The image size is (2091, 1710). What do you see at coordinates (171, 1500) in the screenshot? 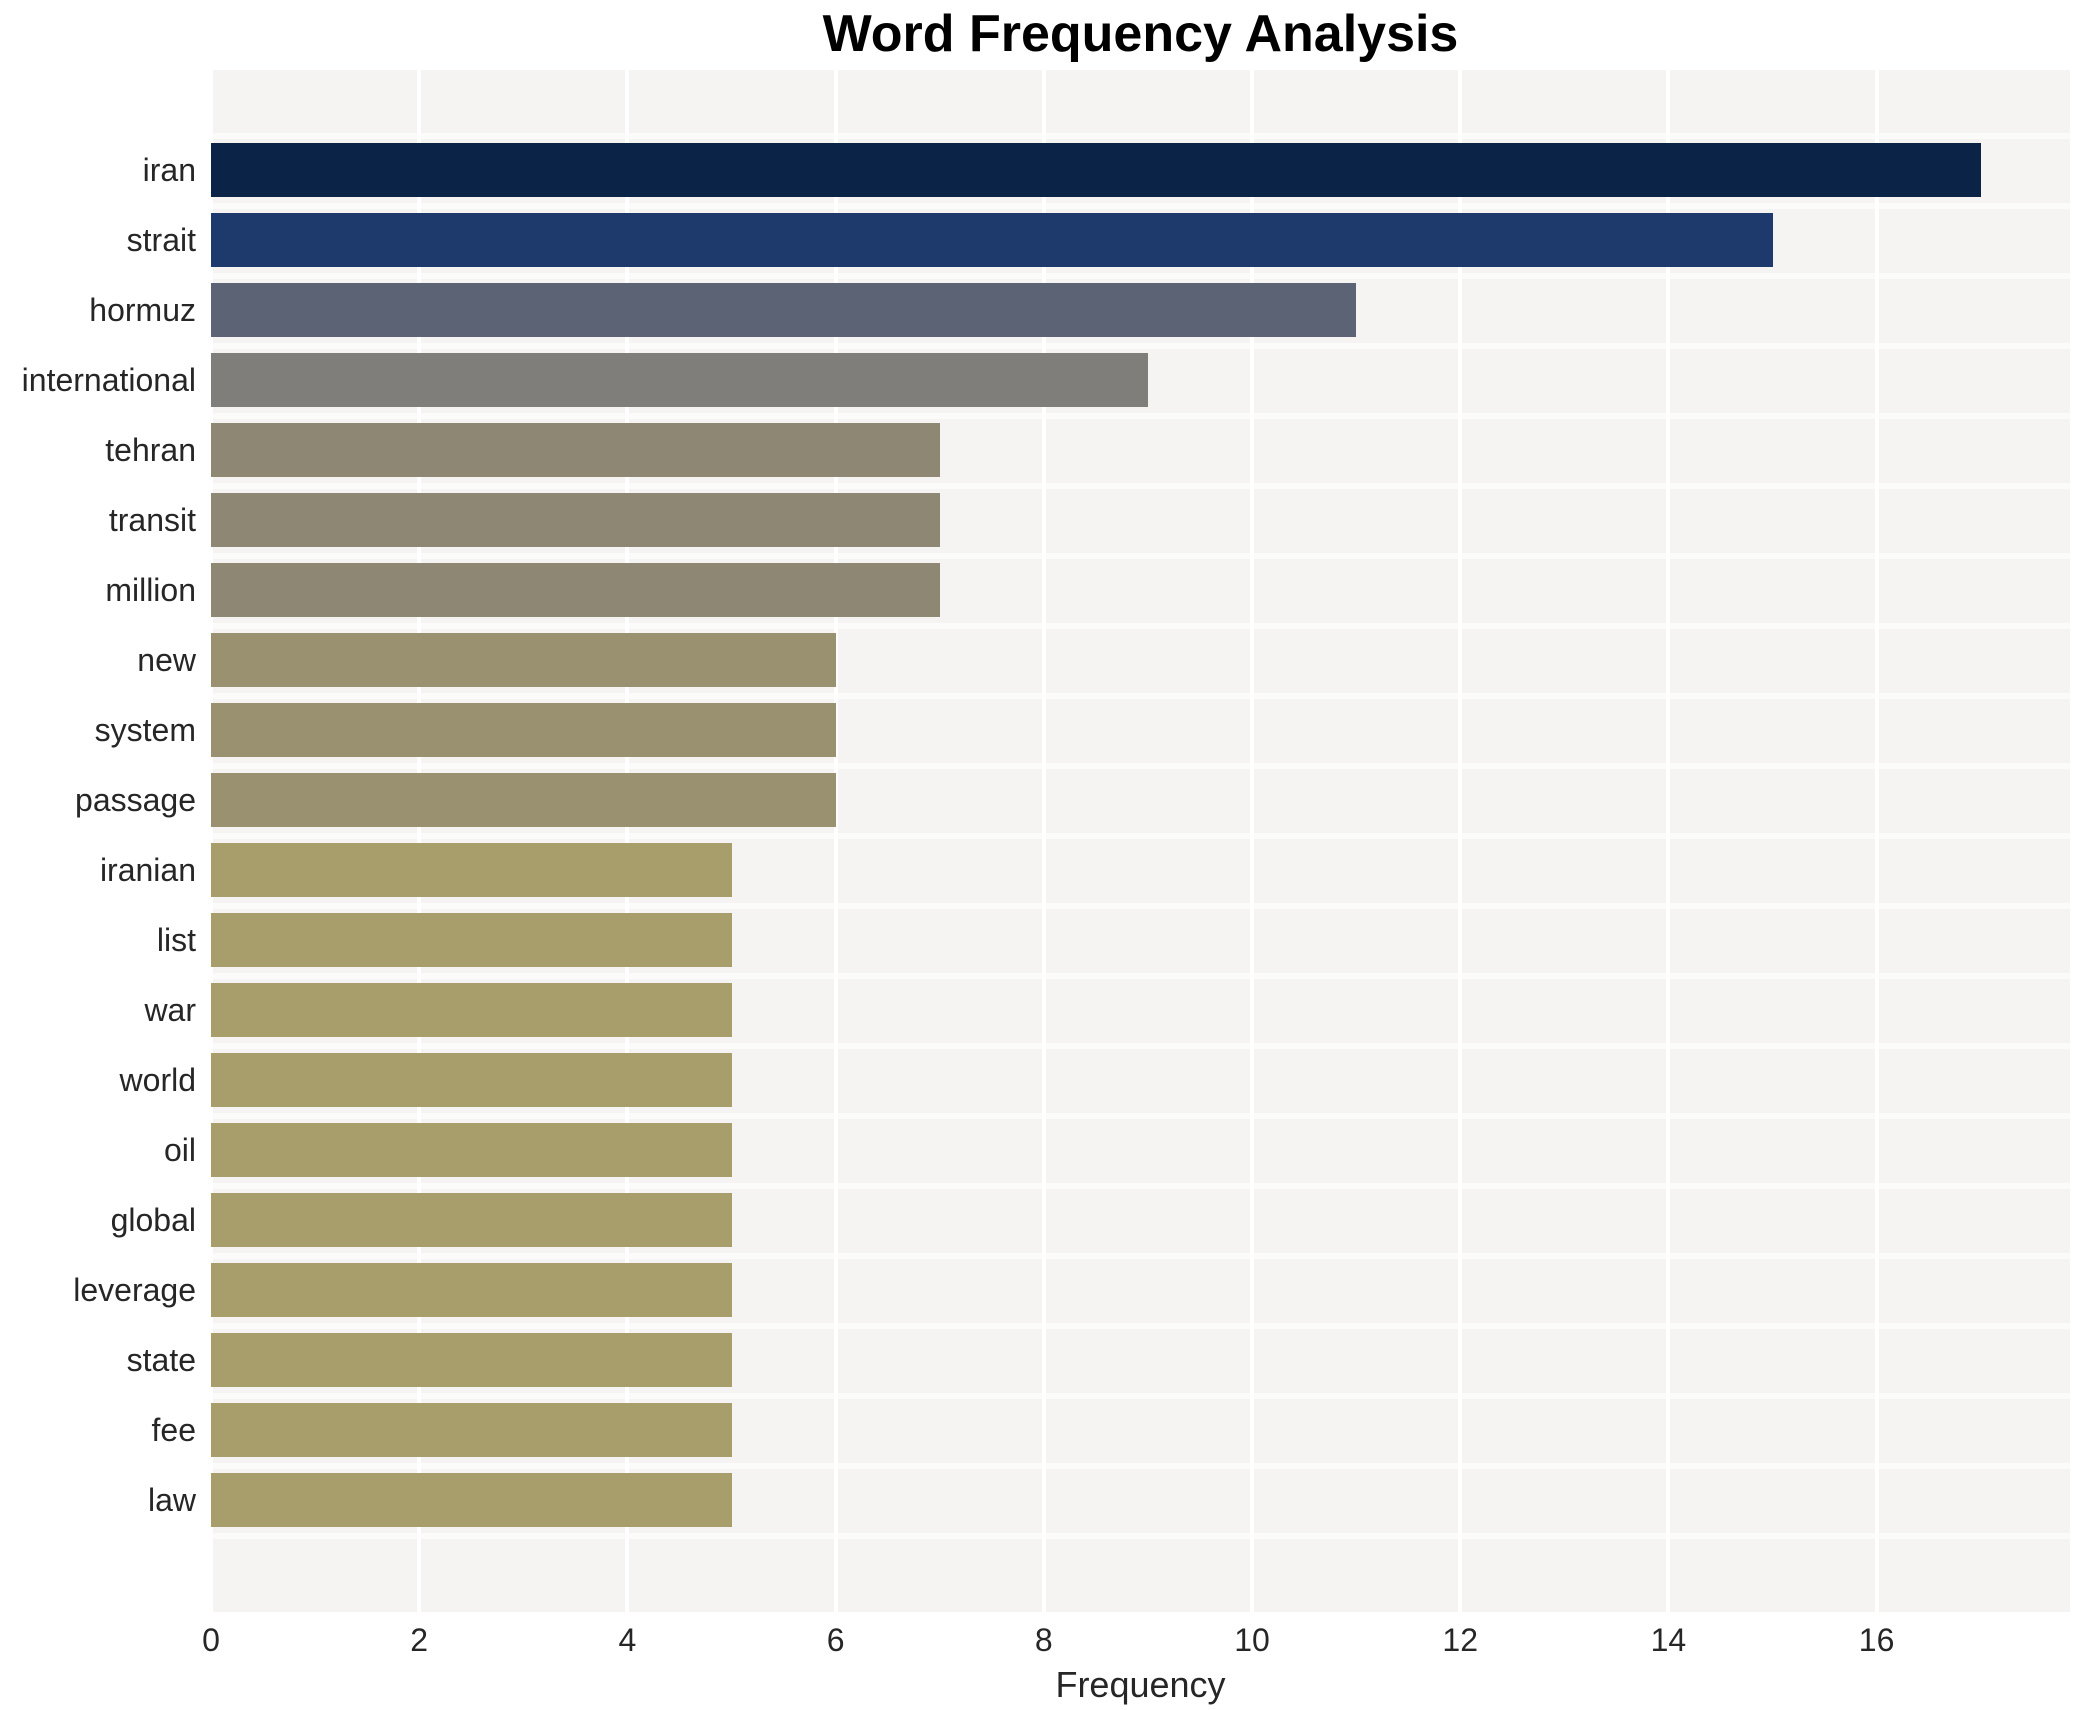
I see `y-label-law: law` at bounding box center [171, 1500].